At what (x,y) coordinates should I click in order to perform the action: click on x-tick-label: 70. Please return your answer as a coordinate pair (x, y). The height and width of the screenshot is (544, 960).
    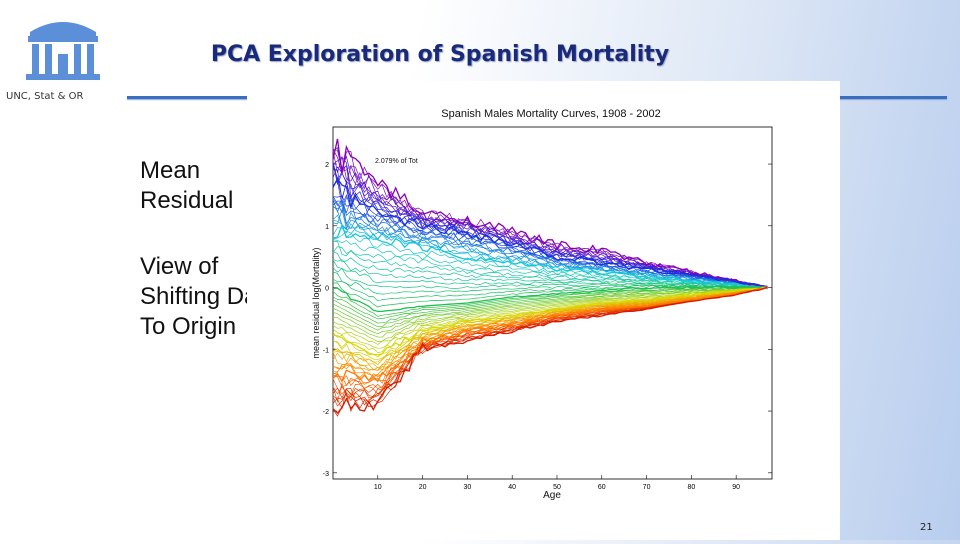
    Looking at the image, I should click on (647, 487).